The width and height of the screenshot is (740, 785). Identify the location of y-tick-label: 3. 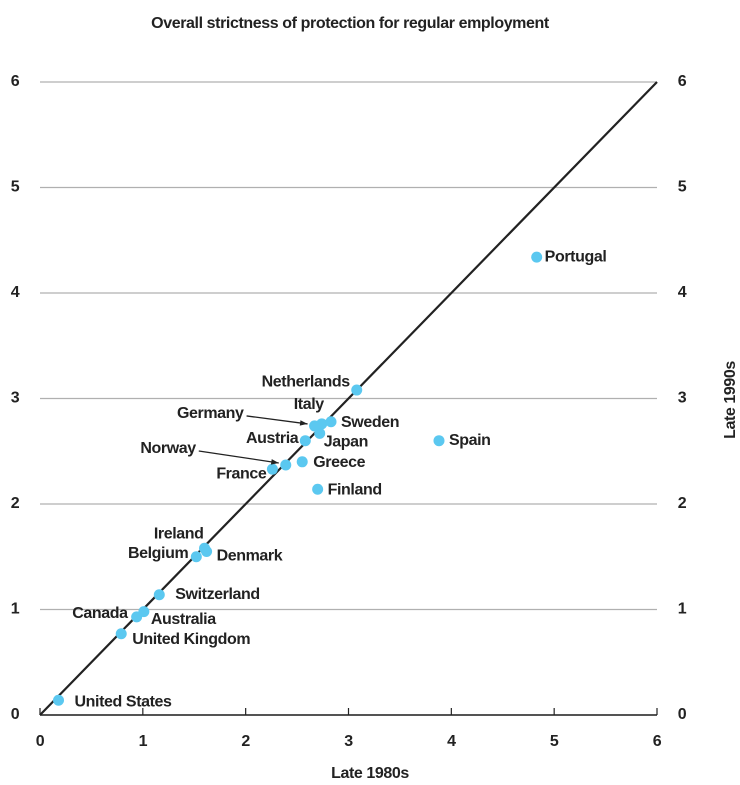
(15, 398).